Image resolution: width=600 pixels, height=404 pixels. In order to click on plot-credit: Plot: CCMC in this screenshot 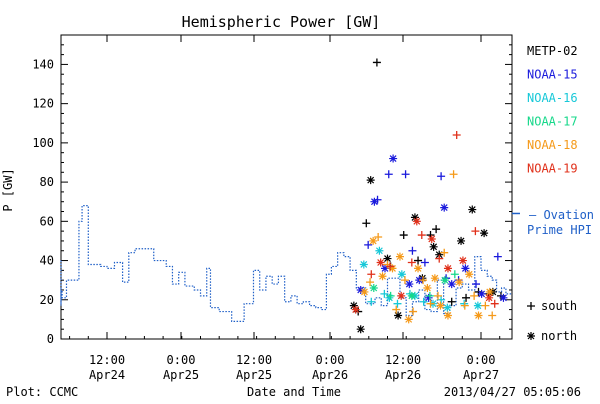, I will do `click(42, 392)`.